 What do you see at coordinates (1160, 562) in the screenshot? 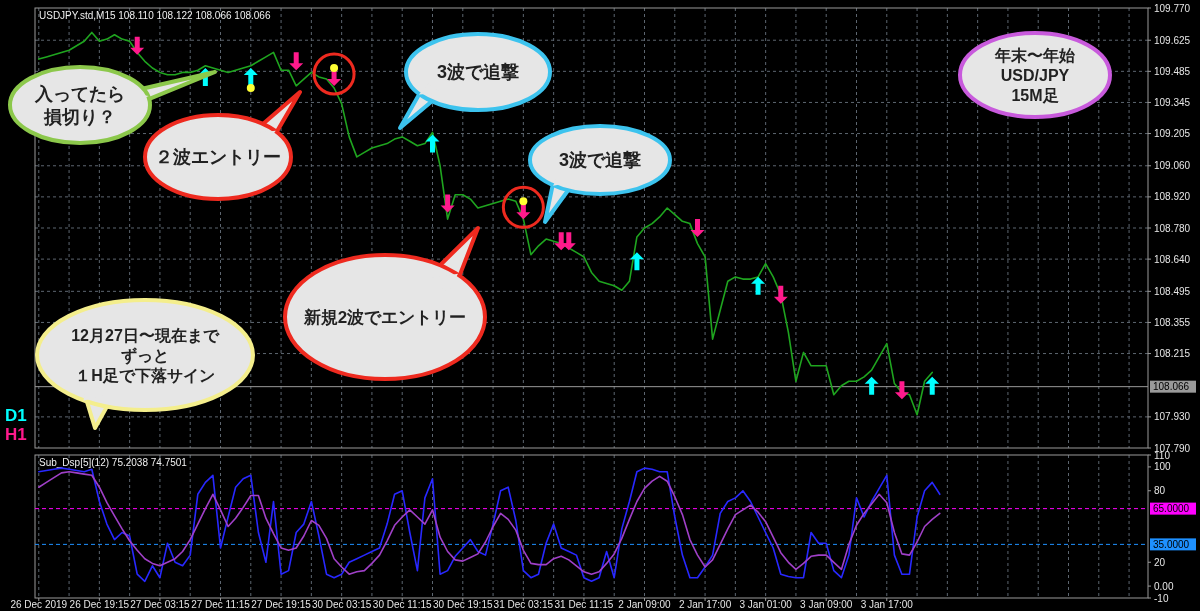
I see `y-tick-label: 20` at bounding box center [1160, 562].